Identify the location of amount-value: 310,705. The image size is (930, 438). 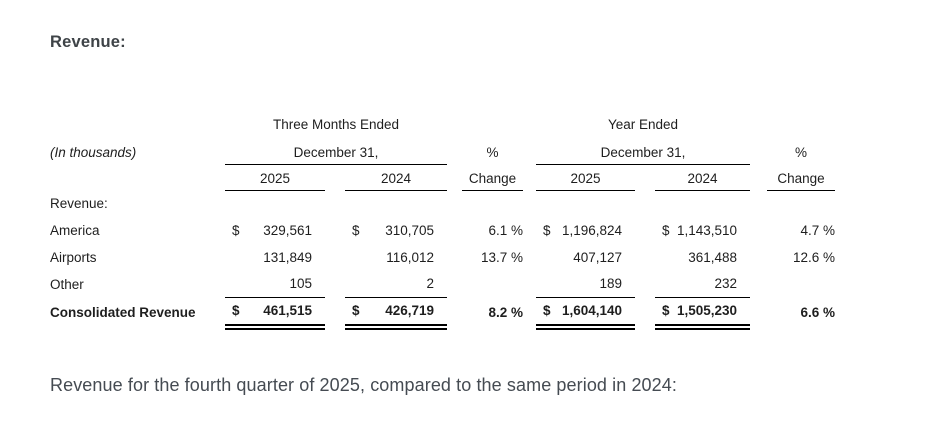
(410, 230).